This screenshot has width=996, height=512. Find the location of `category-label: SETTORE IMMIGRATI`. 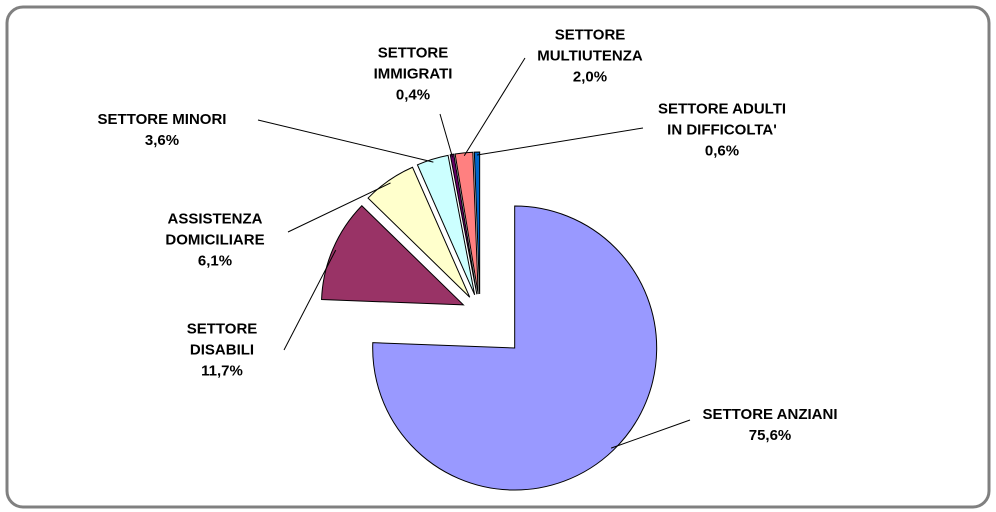

category-label: SETTORE IMMIGRATI is located at coordinates (413, 63).